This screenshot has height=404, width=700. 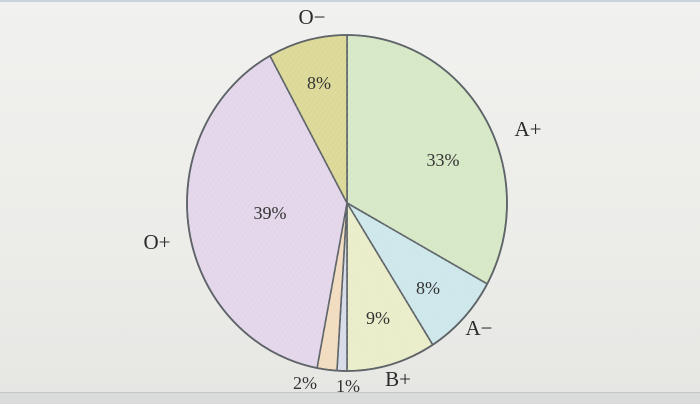 What do you see at coordinates (527, 129) in the screenshot?
I see `slice-category-label: A+` at bounding box center [527, 129].